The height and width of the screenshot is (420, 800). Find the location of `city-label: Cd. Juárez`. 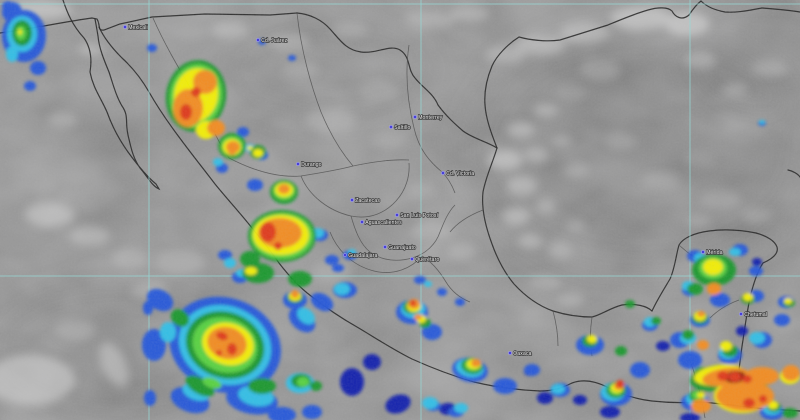

city-label: Cd. Juárez is located at coordinates (274, 41).